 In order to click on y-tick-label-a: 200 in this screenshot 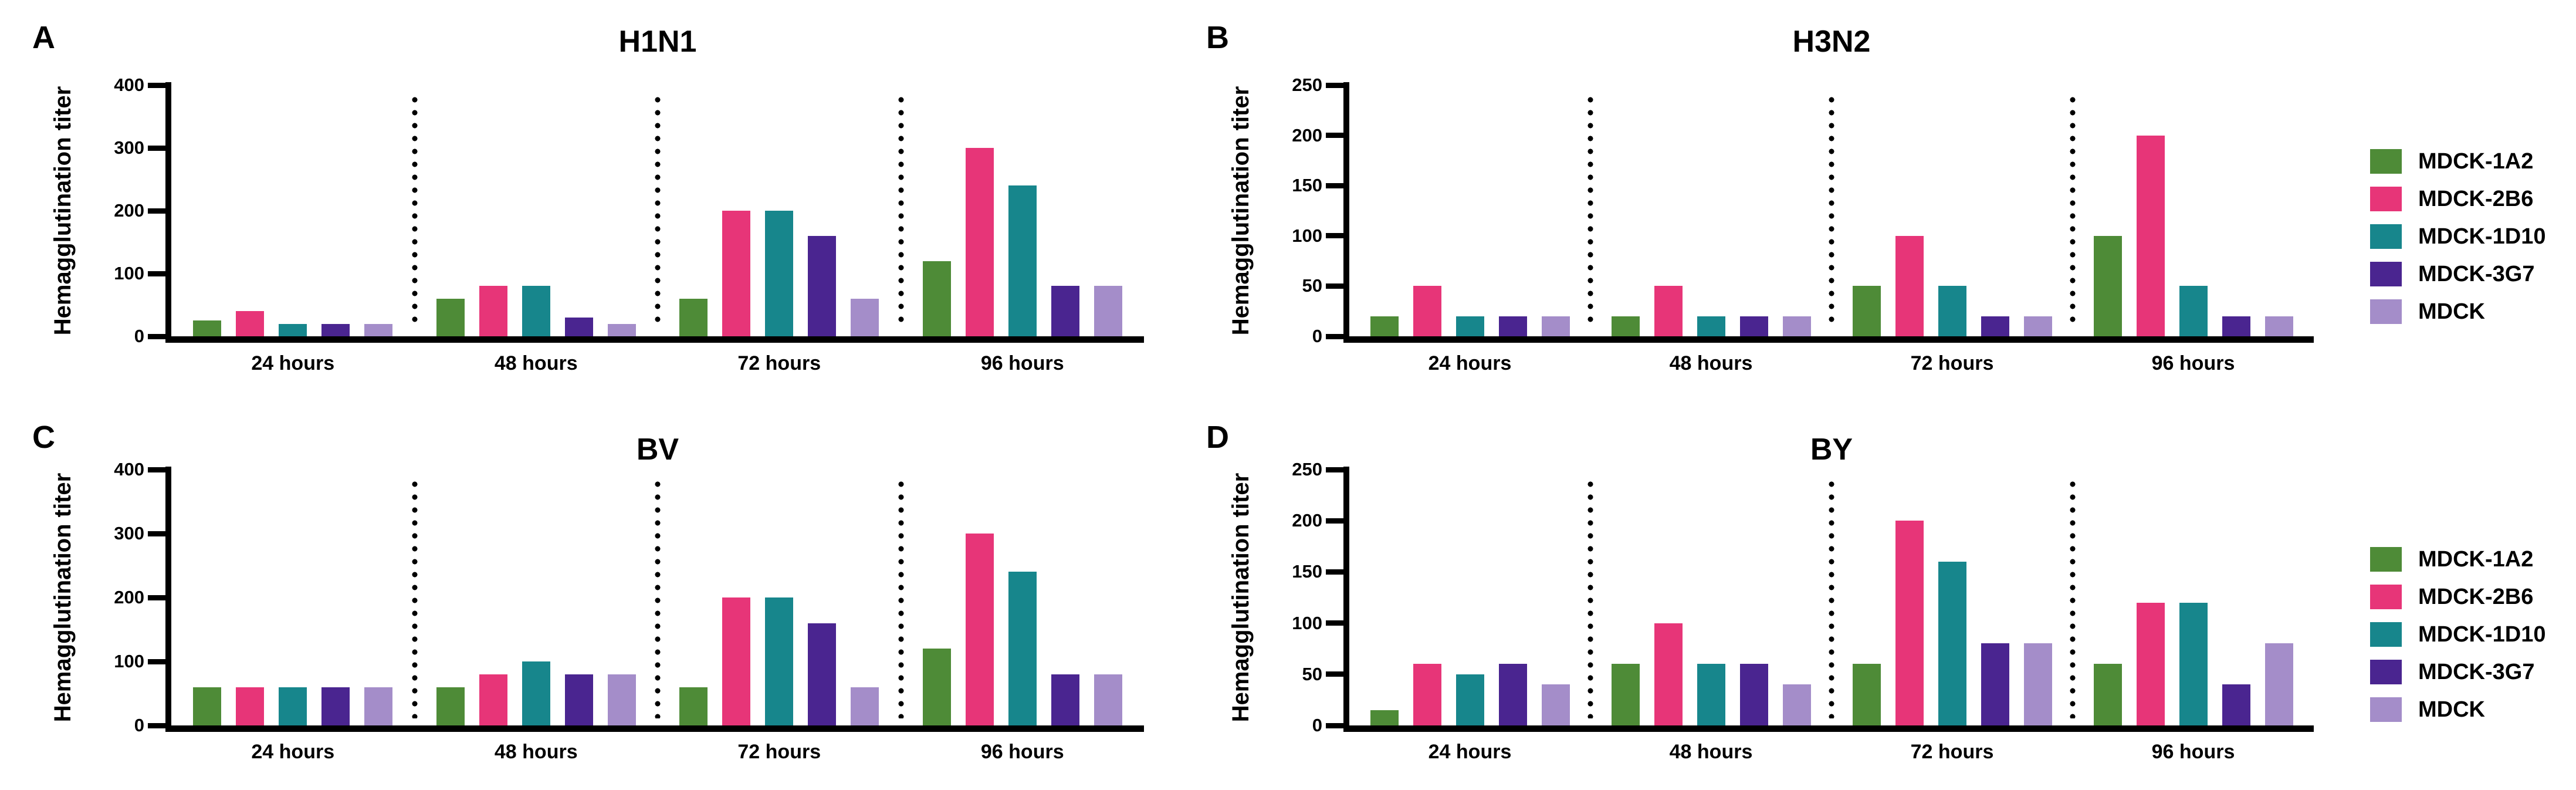, I will do `click(129, 210)`.